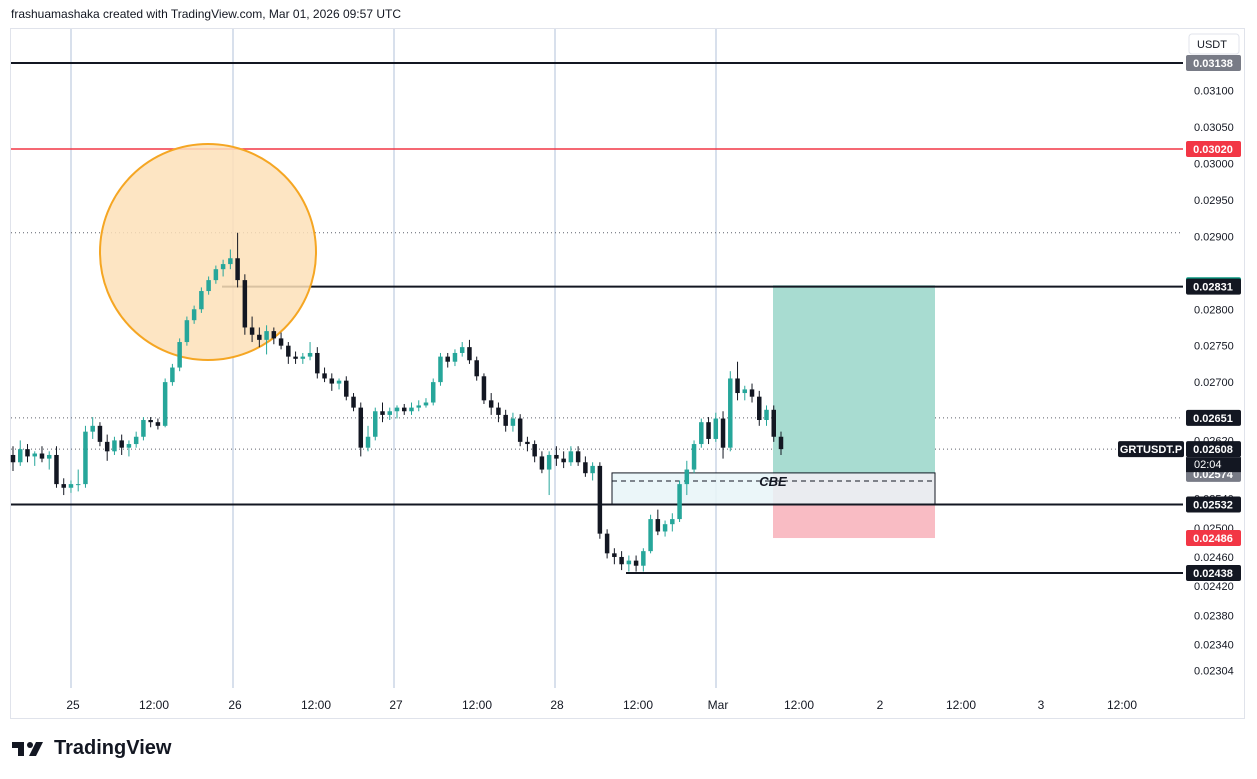  Describe the element at coordinates (396, 705) in the screenshot. I see `x-tick-label: 27` at that location.